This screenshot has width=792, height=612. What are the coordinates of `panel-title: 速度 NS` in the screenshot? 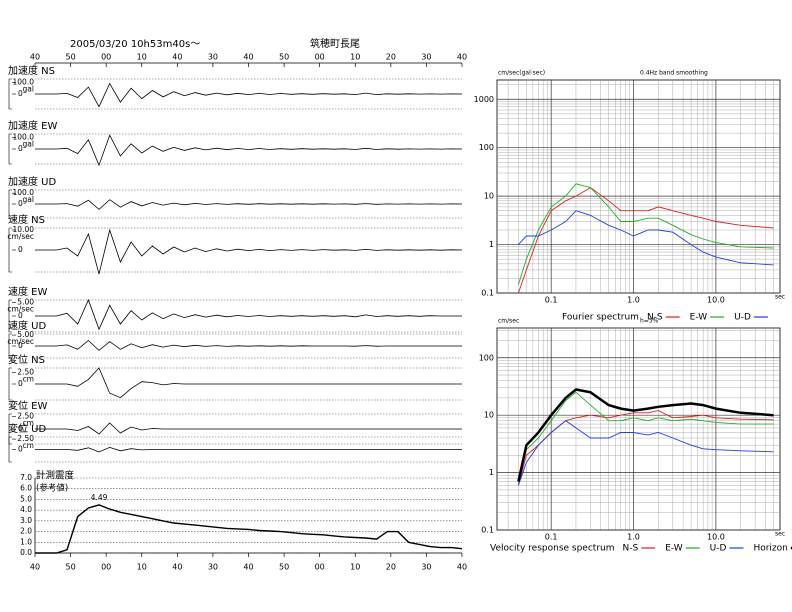 It's located at (26, 219).